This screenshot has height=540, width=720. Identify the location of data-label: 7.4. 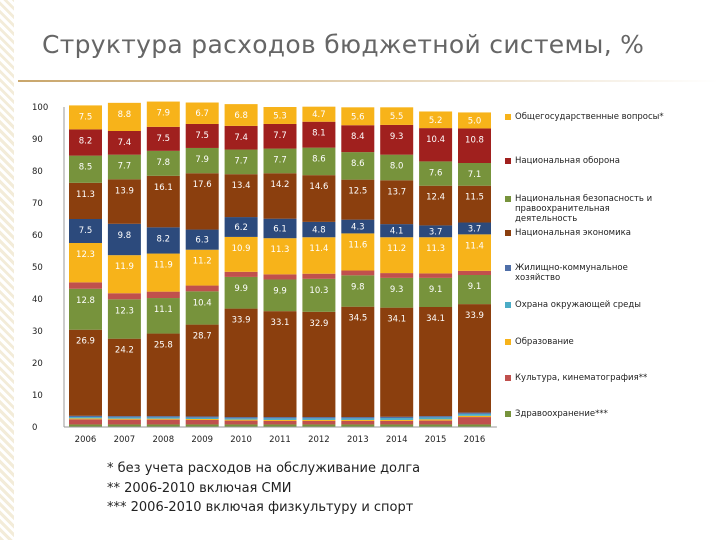
(241, 138).